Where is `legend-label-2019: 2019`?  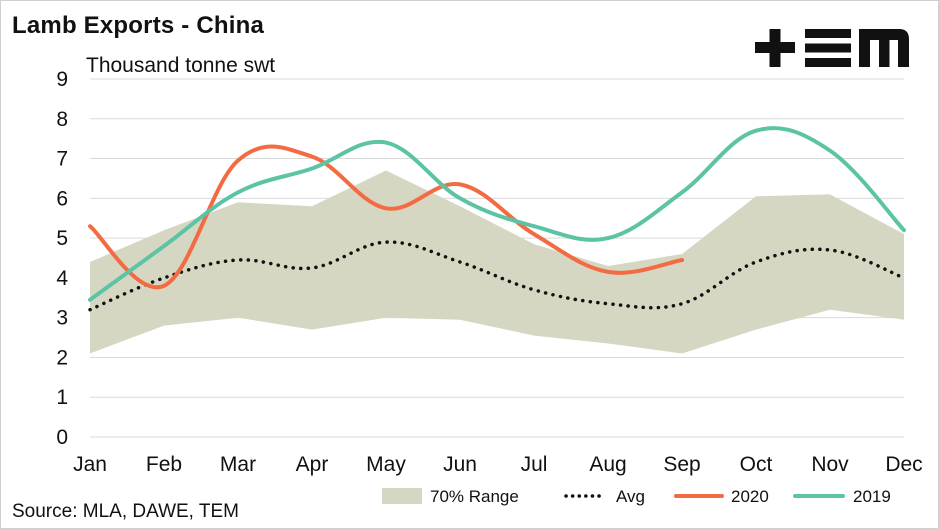 legend-label-2019: 2019 is located at coordinates (872, 496).